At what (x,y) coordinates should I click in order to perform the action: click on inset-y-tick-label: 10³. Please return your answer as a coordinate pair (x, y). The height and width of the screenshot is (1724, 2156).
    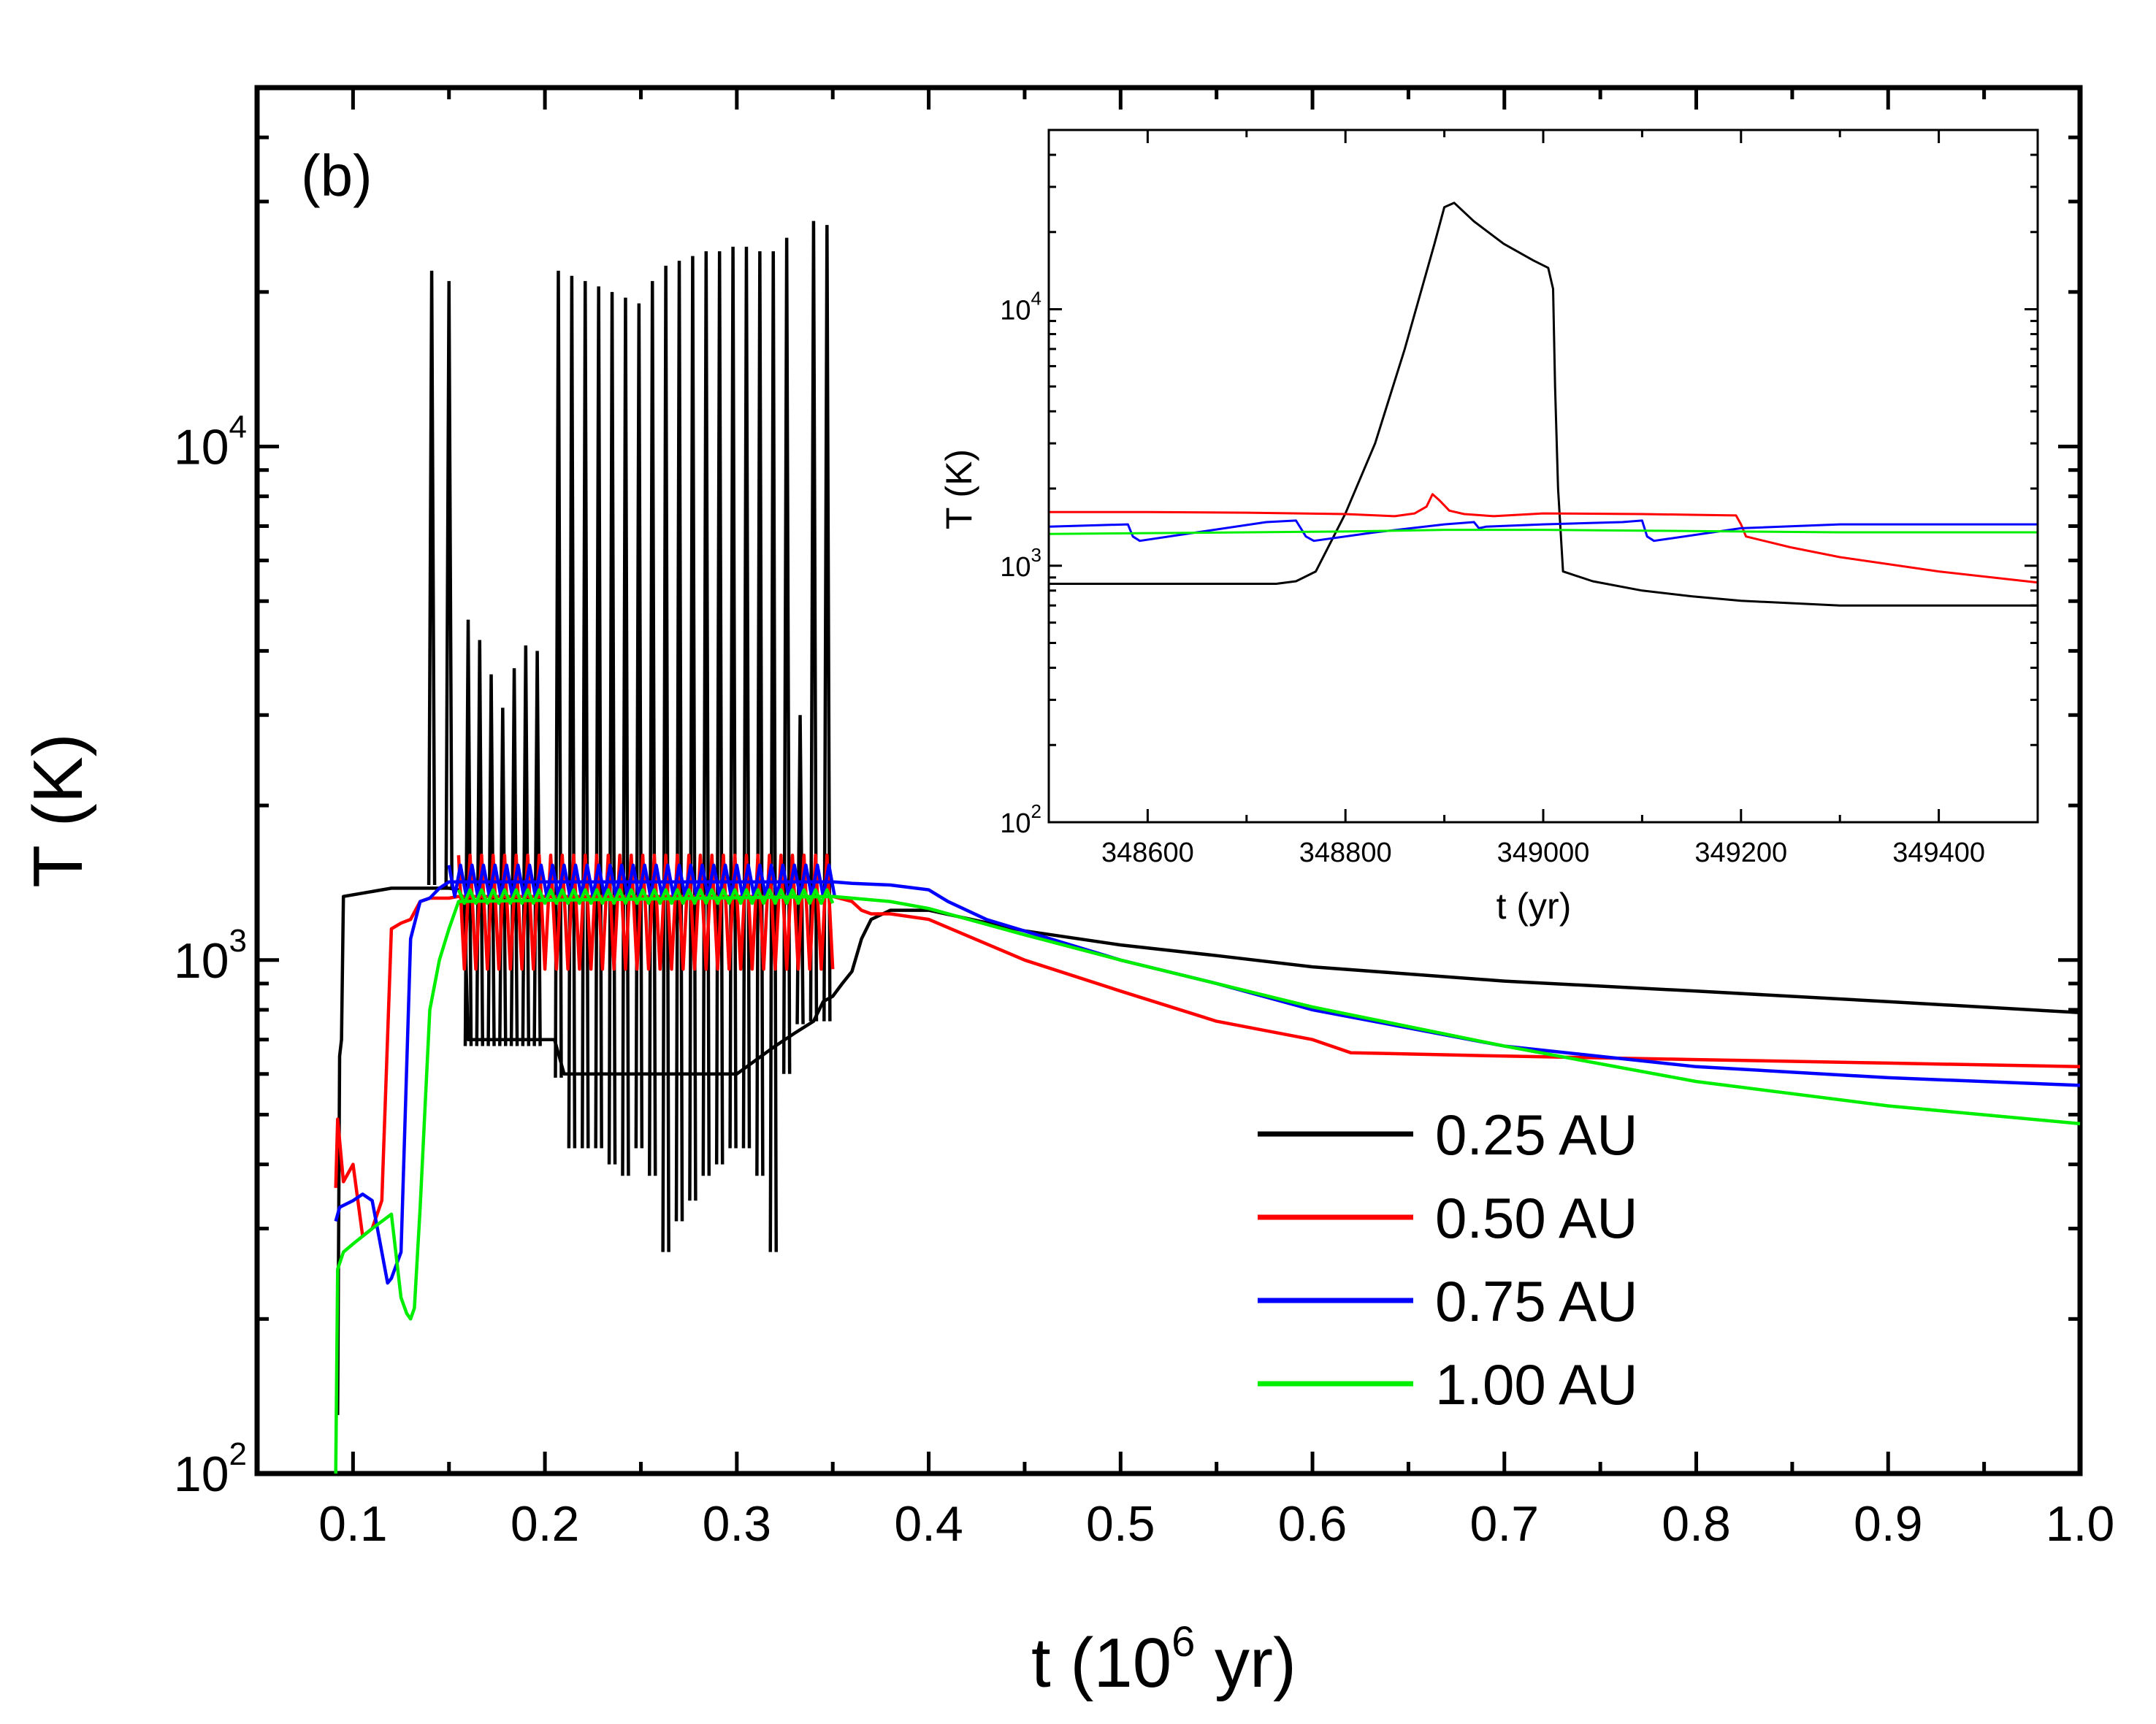
    Looking at the image, I should click on (1021, 563).